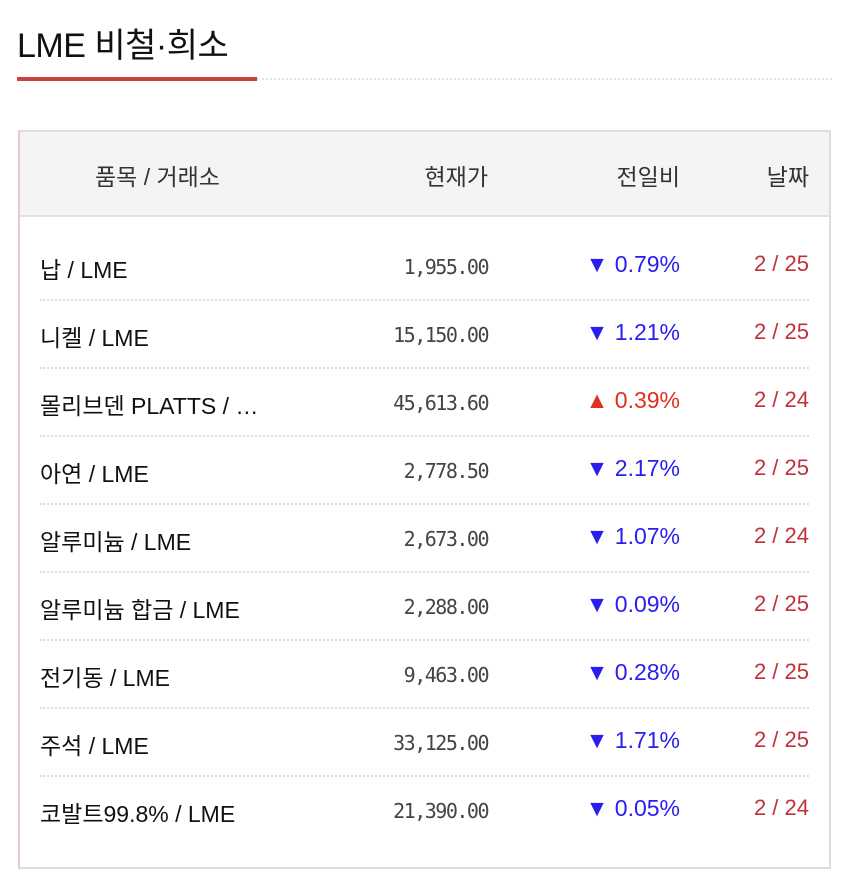  Describe the element at coordinates (84, 270) in the screenshot. I see `item-name-link: 납 / LME` at that location.